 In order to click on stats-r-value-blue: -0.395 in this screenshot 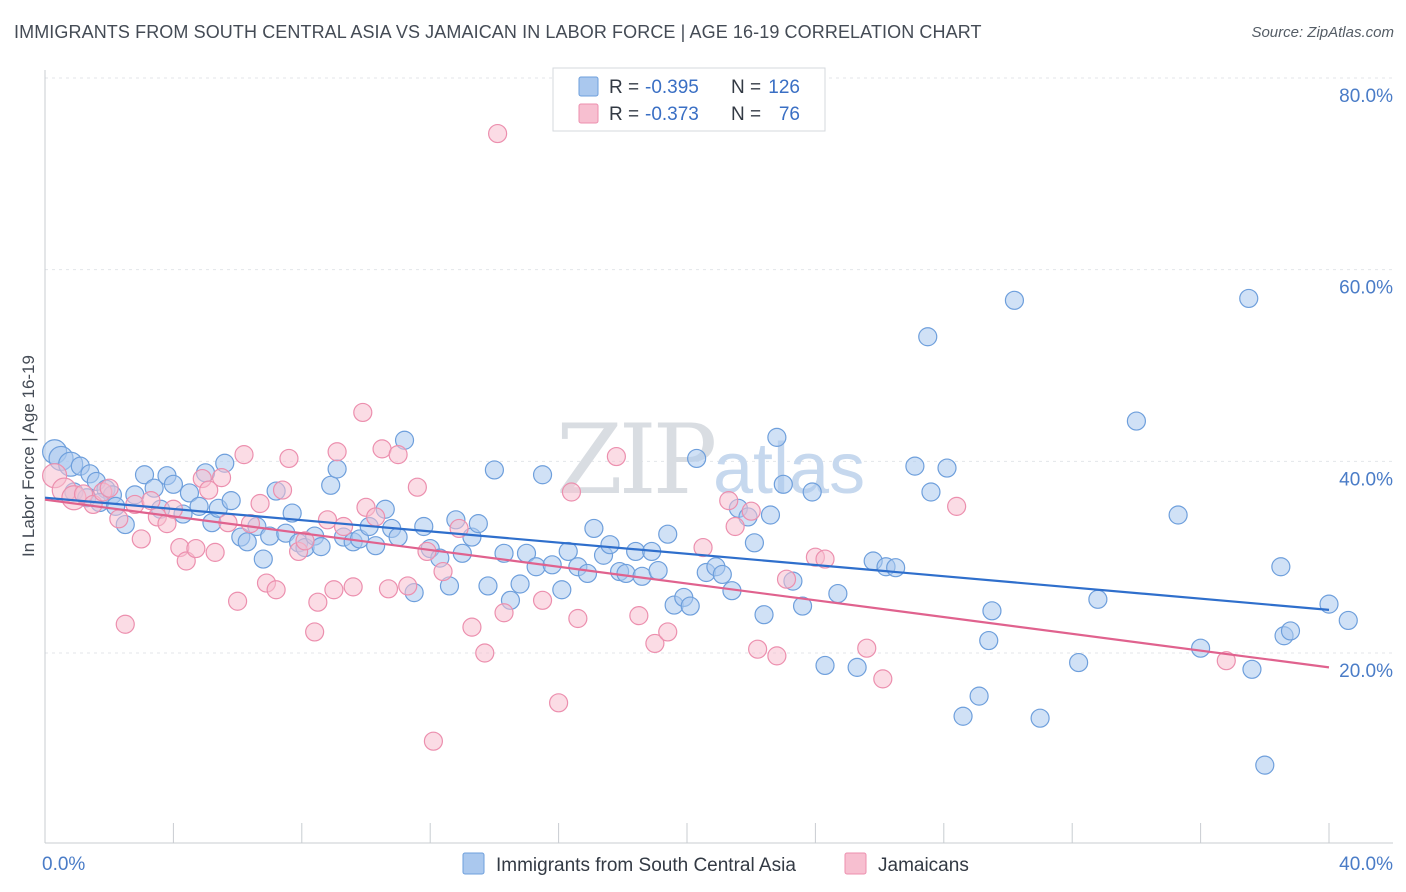, I will do `click(672, 87)`.